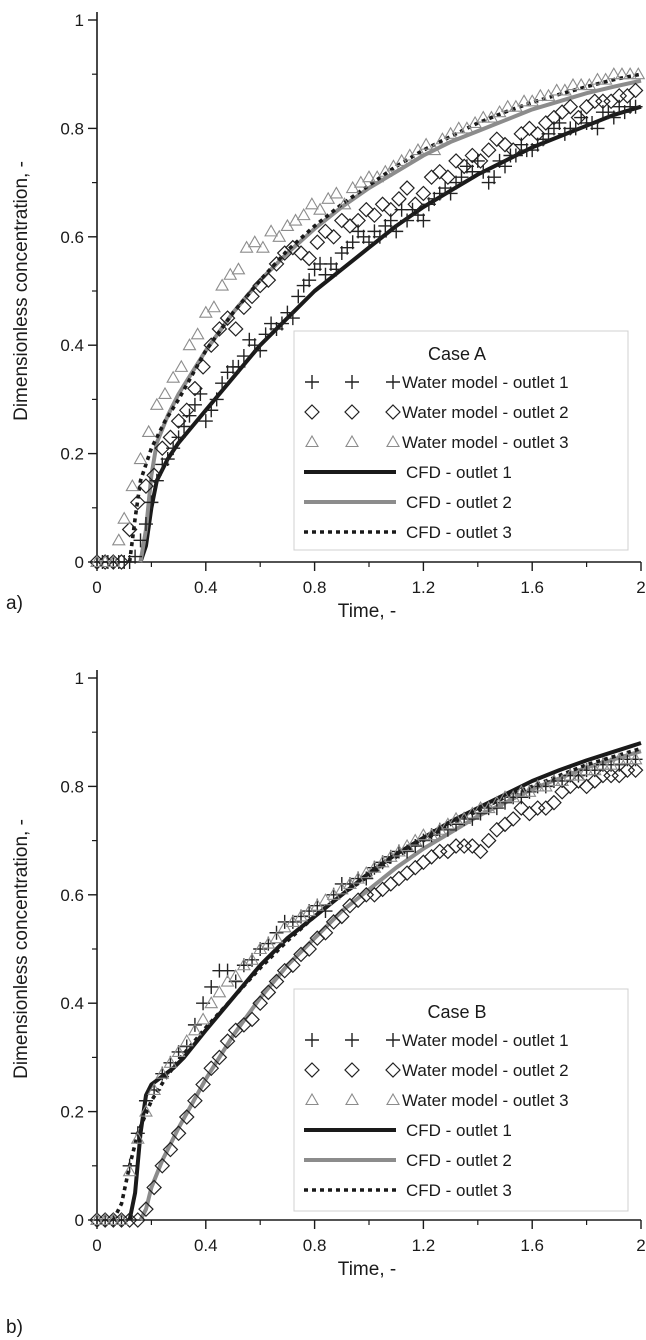 Image resolution: width=646 pixels, height=1340 pixels. I want to click on x-tick-label: 0.8, so click(315, 587).